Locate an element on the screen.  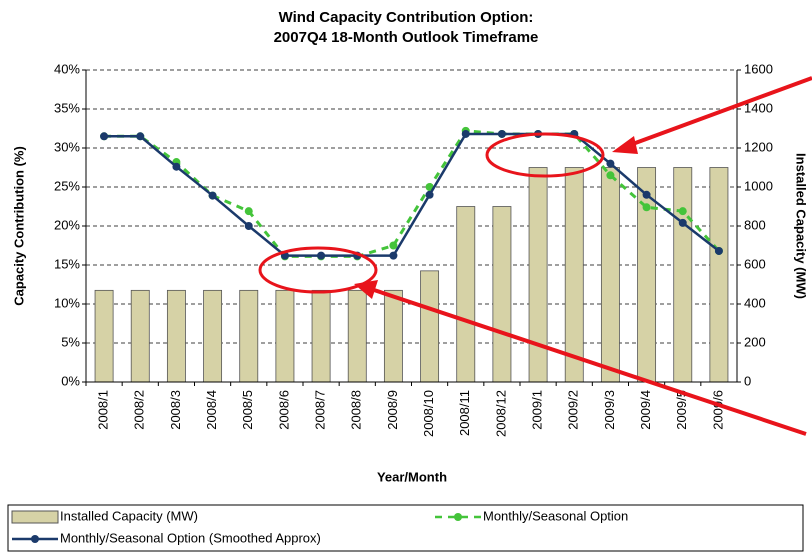
y2-tick-label: 800 is located at coordinates (755, 224).